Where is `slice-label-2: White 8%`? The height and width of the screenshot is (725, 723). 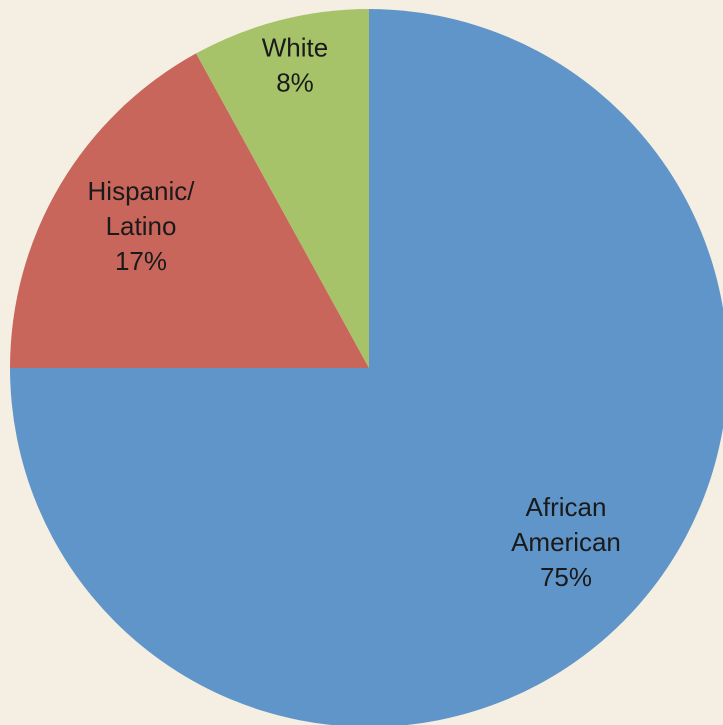 slice-label-2: White 8% is located at coordinates (295, 65).